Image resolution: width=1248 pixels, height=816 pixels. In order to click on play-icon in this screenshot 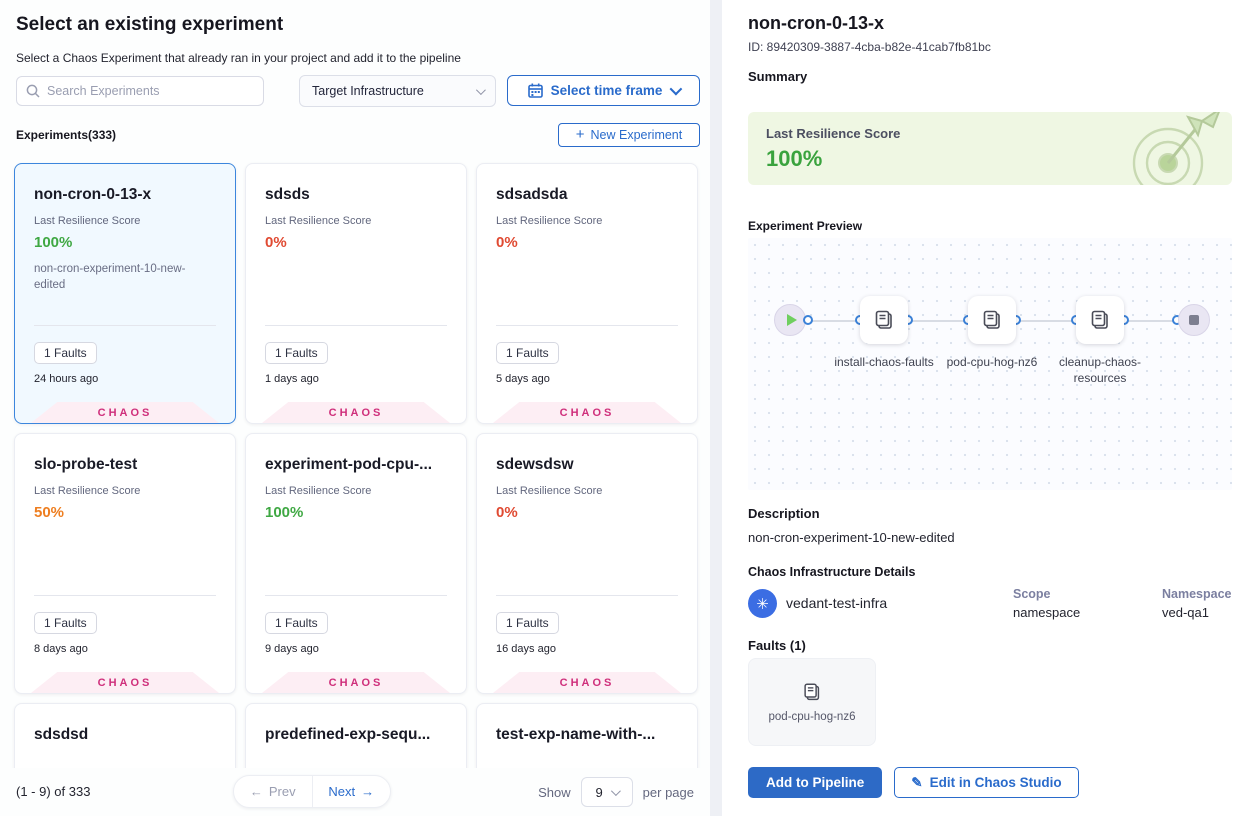, I will do `click(791, 320)`.